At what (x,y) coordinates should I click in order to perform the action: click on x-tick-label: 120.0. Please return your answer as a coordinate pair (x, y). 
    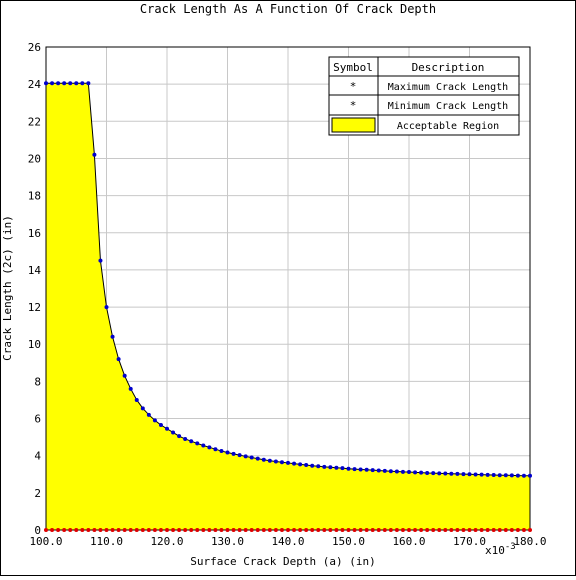
    Looking at the image, I should click on (166, 541).